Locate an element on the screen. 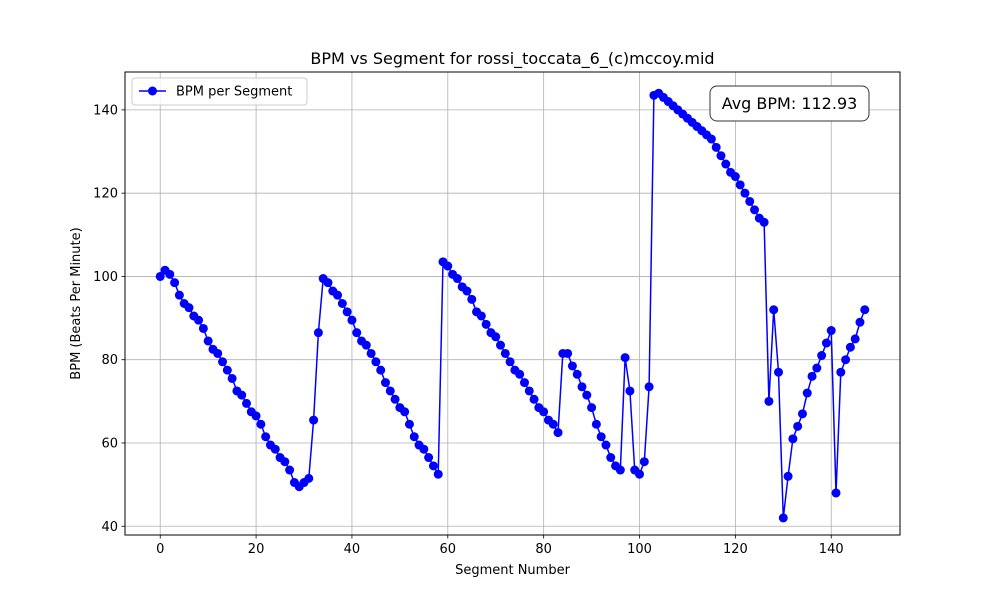 The image size is (1000, 600). y-tick-label: 40 is located at coordinates (109, 527).